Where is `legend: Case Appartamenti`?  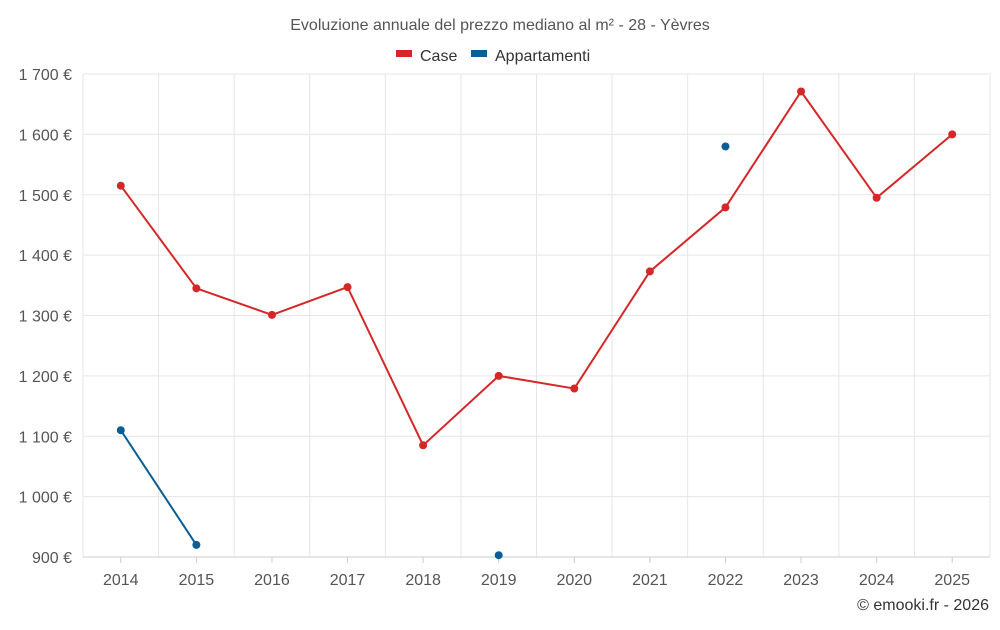 legend: Case Appartamenti is located at coordinates (493, 56).